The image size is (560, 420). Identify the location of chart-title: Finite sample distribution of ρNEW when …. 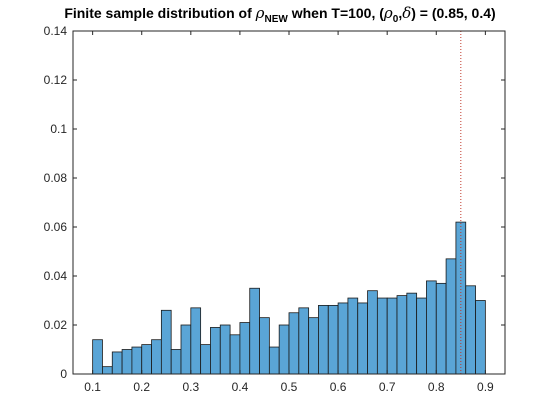
(280, 14).